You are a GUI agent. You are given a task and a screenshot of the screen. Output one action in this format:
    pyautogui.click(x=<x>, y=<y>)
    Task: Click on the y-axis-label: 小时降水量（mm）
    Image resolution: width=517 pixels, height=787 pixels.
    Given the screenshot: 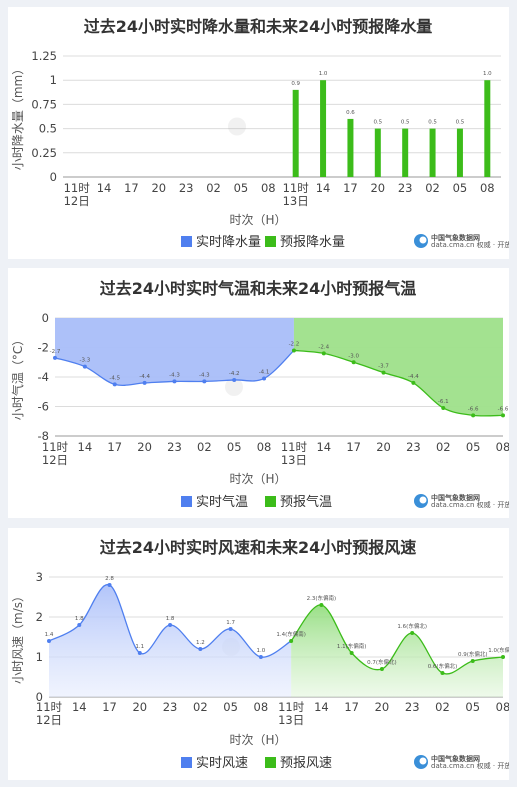 What is the action you would take?
    pyautogui.click(x=18, y=116)
    